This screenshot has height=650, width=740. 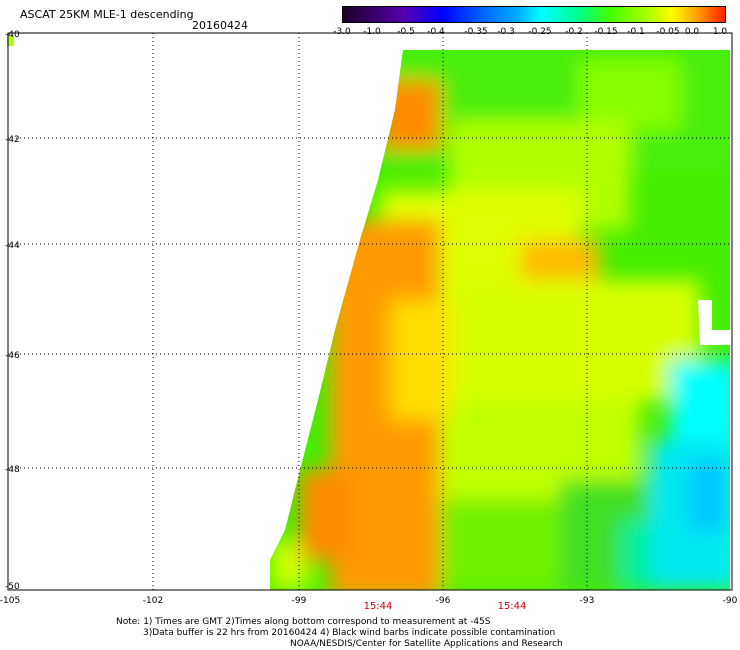 I want to click on latitude-labels: -40 -42 -44 -46 -48 -50, so click(x=12, y=311).